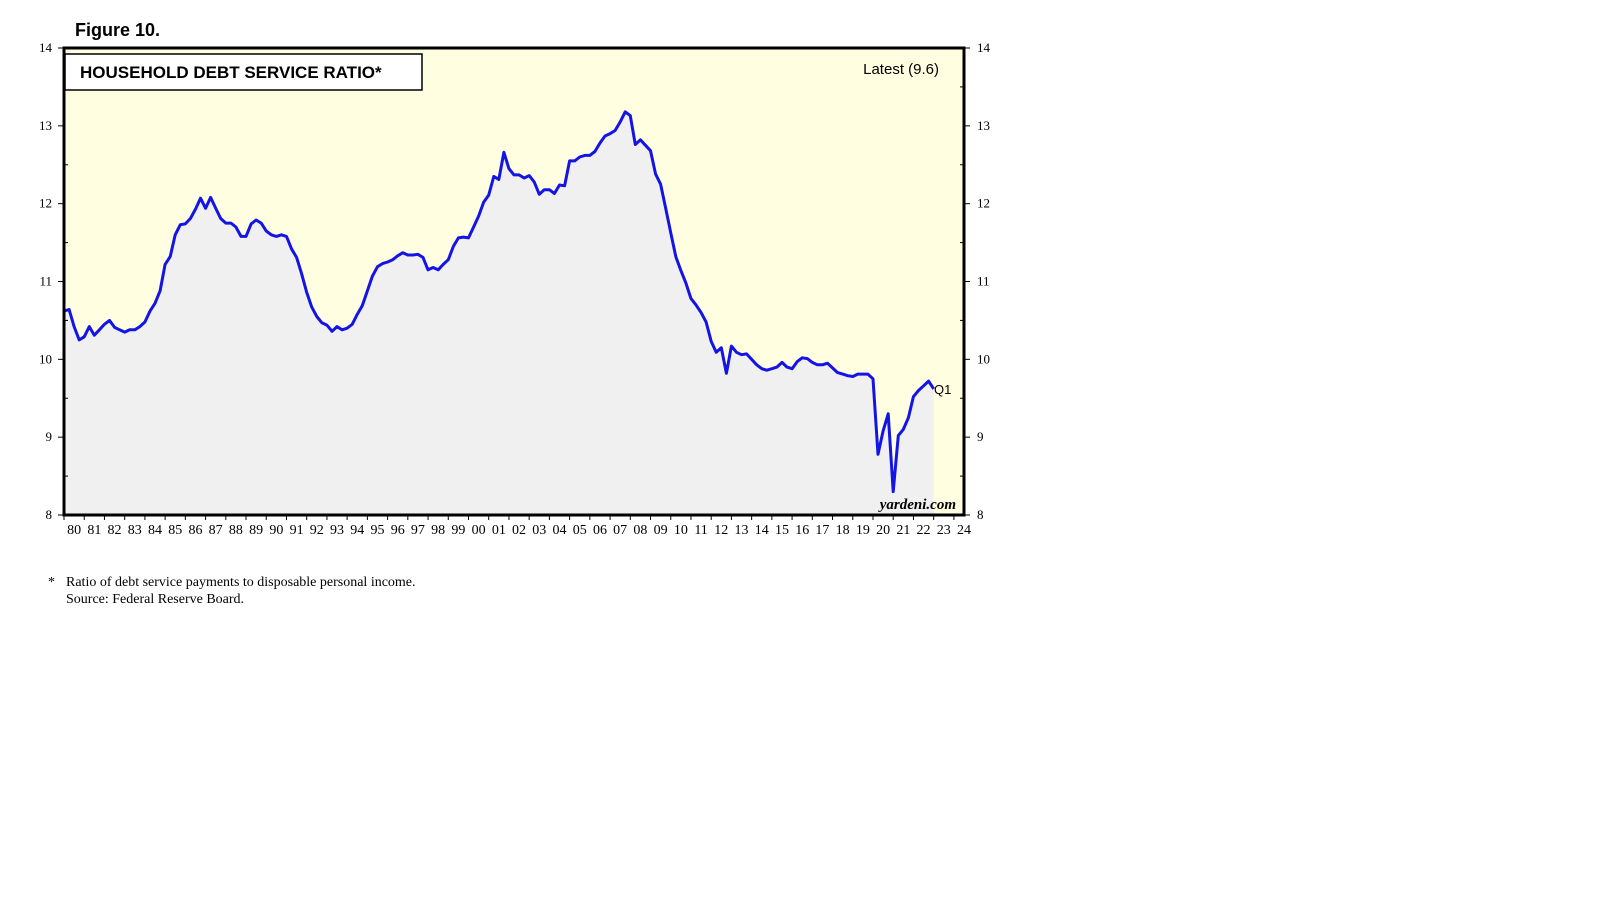 The height and width of the screenshot is (910, 1610). What do you see at coordinates (458, 530) in the screenshot?
I see `x-tick-label: 99` at bounding box center [458, 530].